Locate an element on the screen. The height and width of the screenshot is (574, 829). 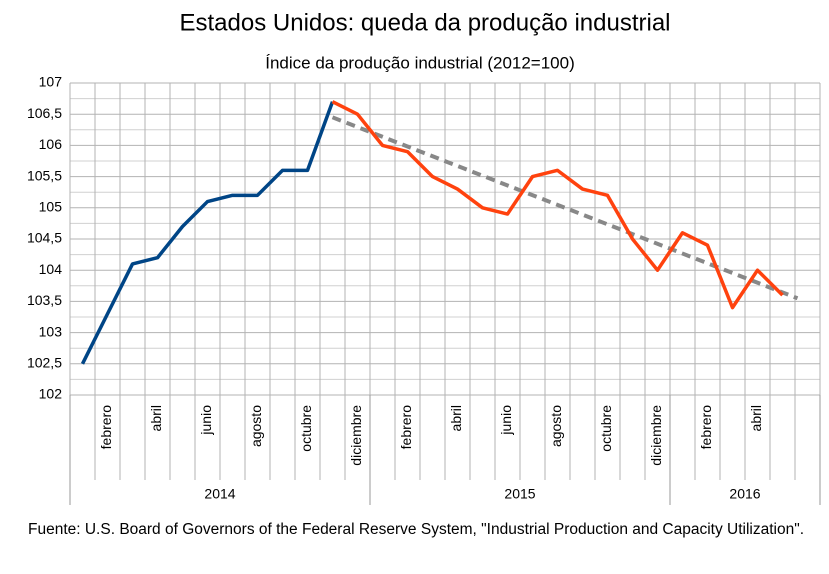
y-tick-label: 102 is located at coordinates (51, 394).